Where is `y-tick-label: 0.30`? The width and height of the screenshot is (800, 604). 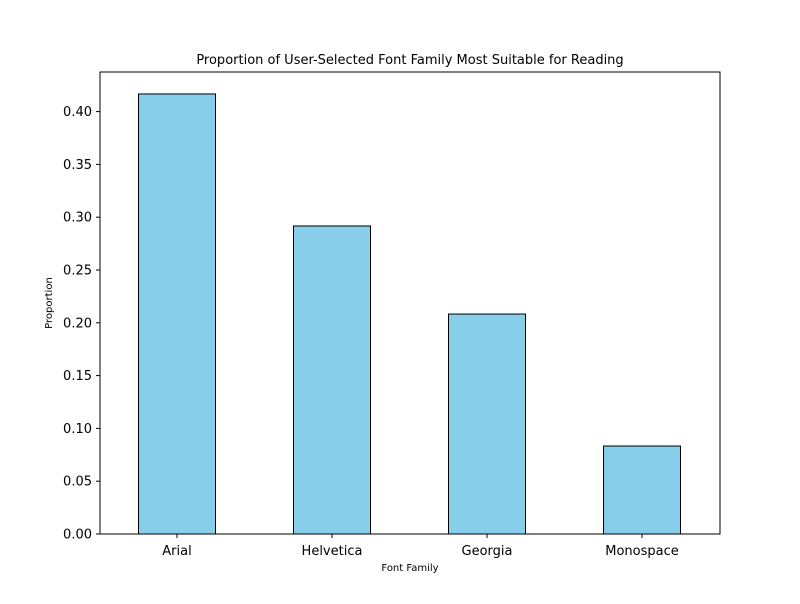
y-tick-label: 0.30 is located at coordinates (77, 218).